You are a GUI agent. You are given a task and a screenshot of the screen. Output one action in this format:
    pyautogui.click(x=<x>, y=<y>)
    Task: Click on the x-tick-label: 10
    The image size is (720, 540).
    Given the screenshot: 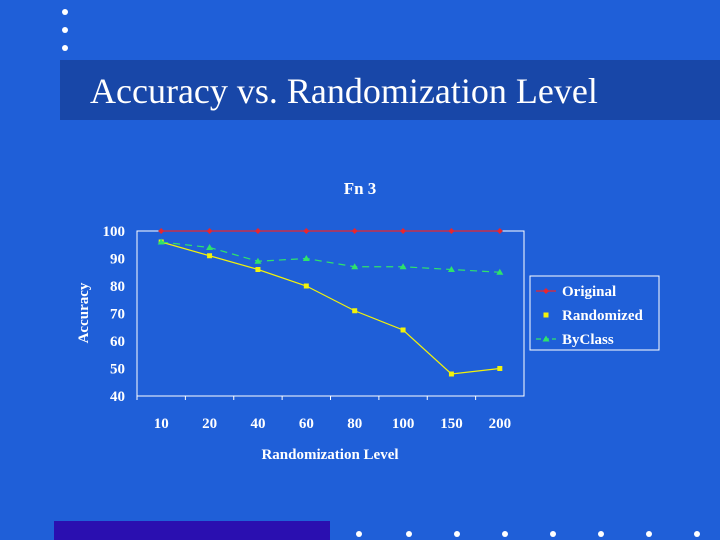 What is the action you would take?
    pyautogui.click(x=161, y=424)
    